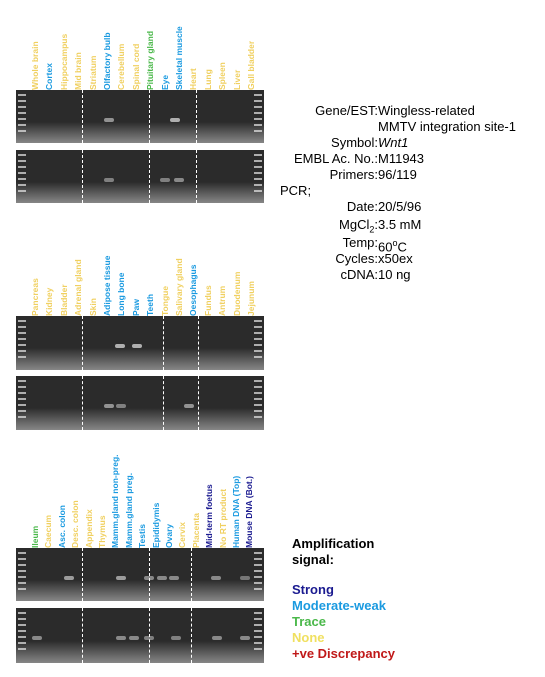  What do you see at coordinates (135, 307) in the screenshot?
I see `lane-label: Paw` at bounding box center [135, 307].